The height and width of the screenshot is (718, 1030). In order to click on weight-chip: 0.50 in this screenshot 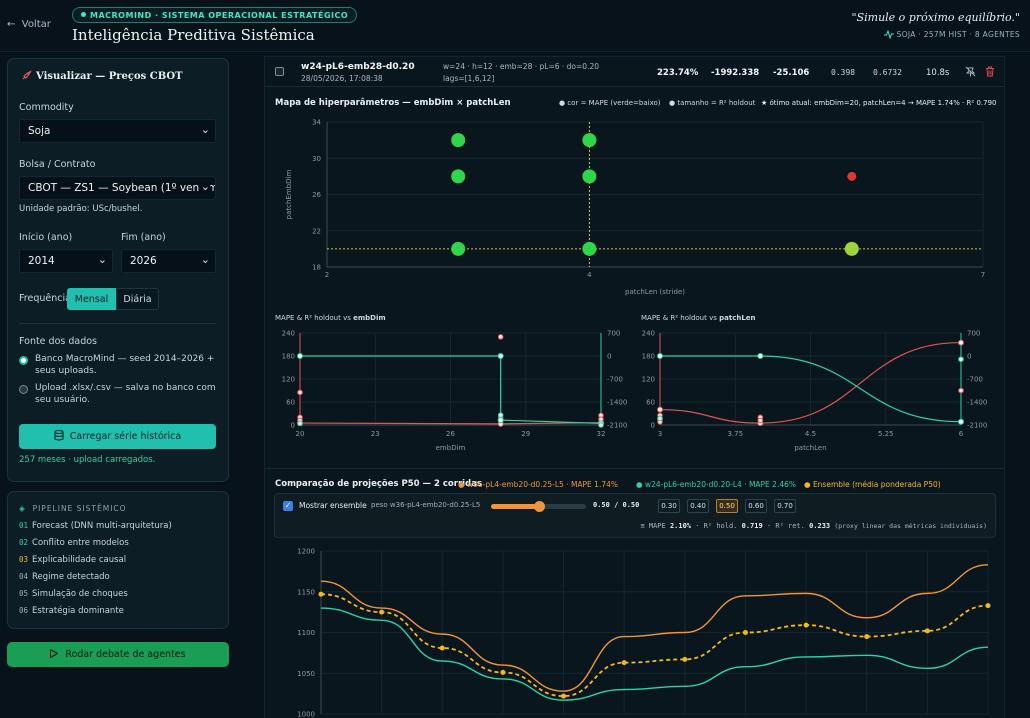, I will do `click(727, 506)`.